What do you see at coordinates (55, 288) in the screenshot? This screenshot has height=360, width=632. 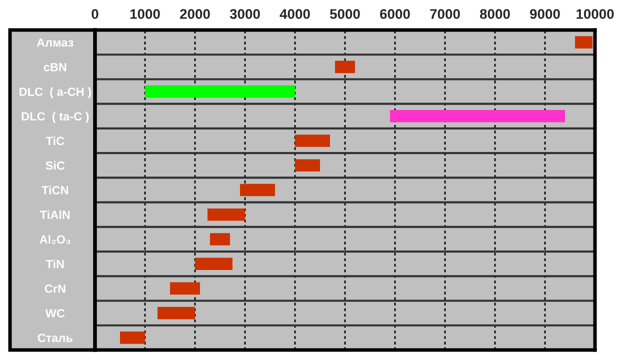 I see `y-tick-label: CrN` at bounding box center [55, 288].